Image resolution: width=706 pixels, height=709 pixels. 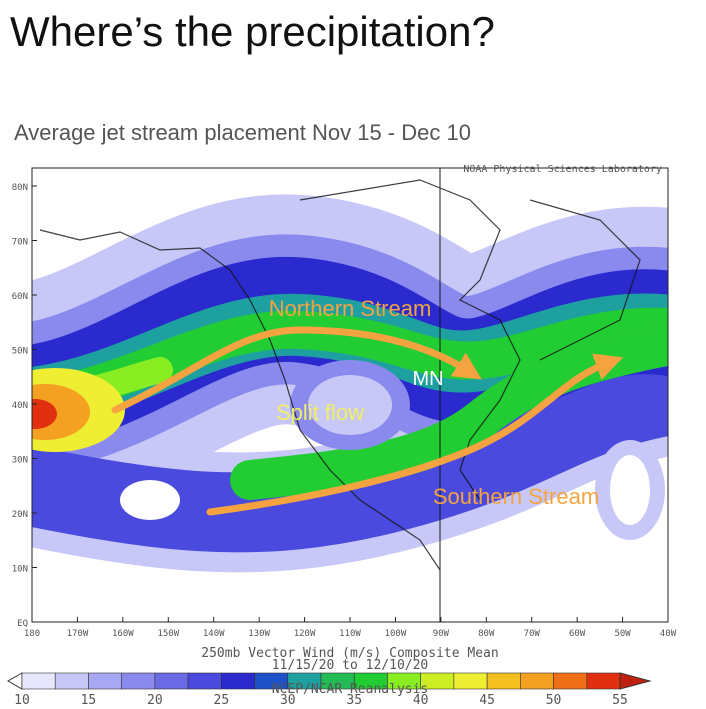 I want to click on colorbar-label: 50, so click(x=554, y=700).